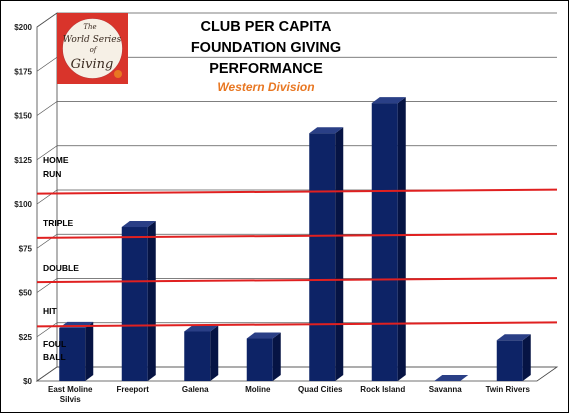 The image size is (569, 414). What do you see at coordinates (70, 389) in the screenshot?
I see `x-tick-label: East Moline` at bounding box center [70, 389].